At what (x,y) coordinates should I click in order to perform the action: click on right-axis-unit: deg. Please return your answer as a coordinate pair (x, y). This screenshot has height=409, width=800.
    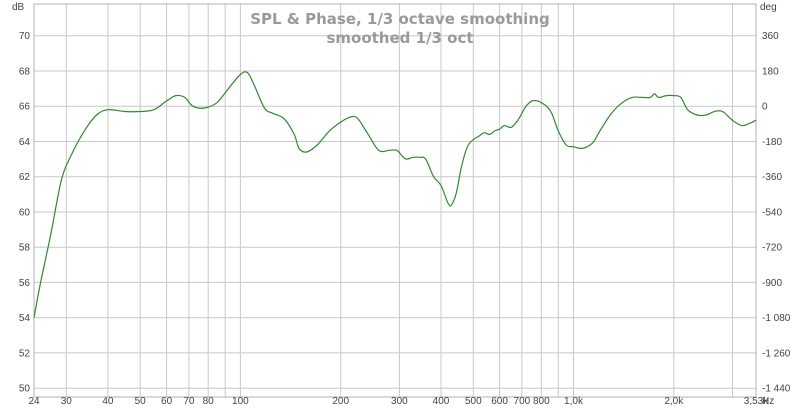
    Looking at the image, I should click on (768, 7).